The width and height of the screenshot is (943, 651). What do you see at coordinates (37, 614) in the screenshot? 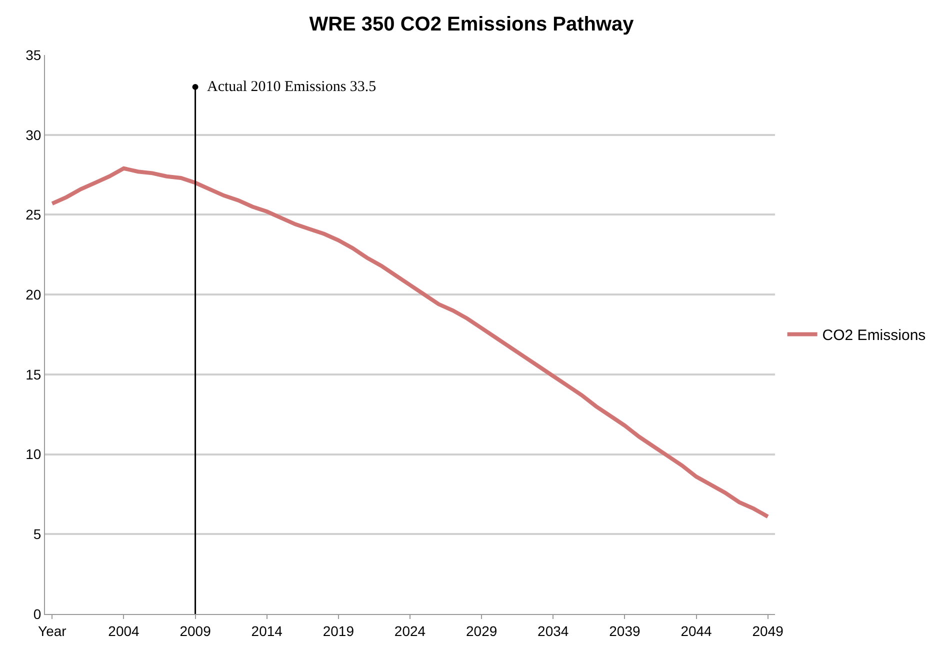
I see `y-tick-label: 0` at bounding box center [37, 614].